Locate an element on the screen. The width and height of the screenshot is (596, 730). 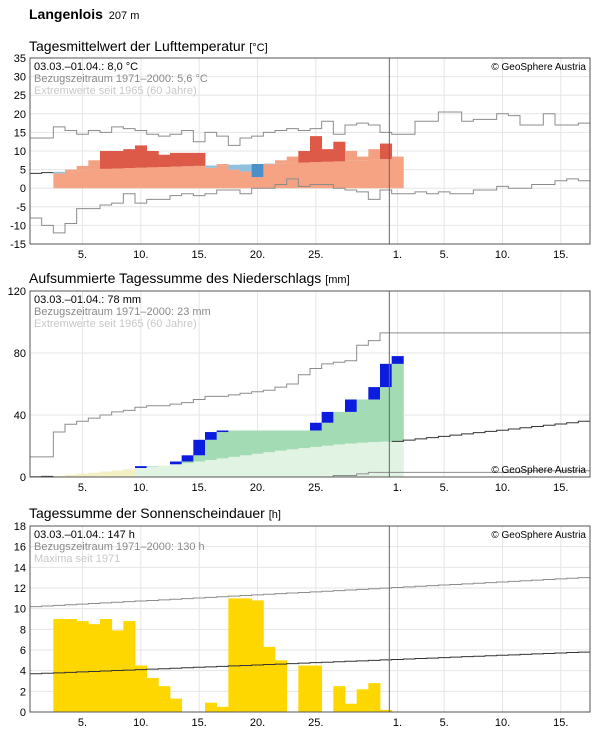
y-tick-label: 18 is located at coordinates (20, 527).